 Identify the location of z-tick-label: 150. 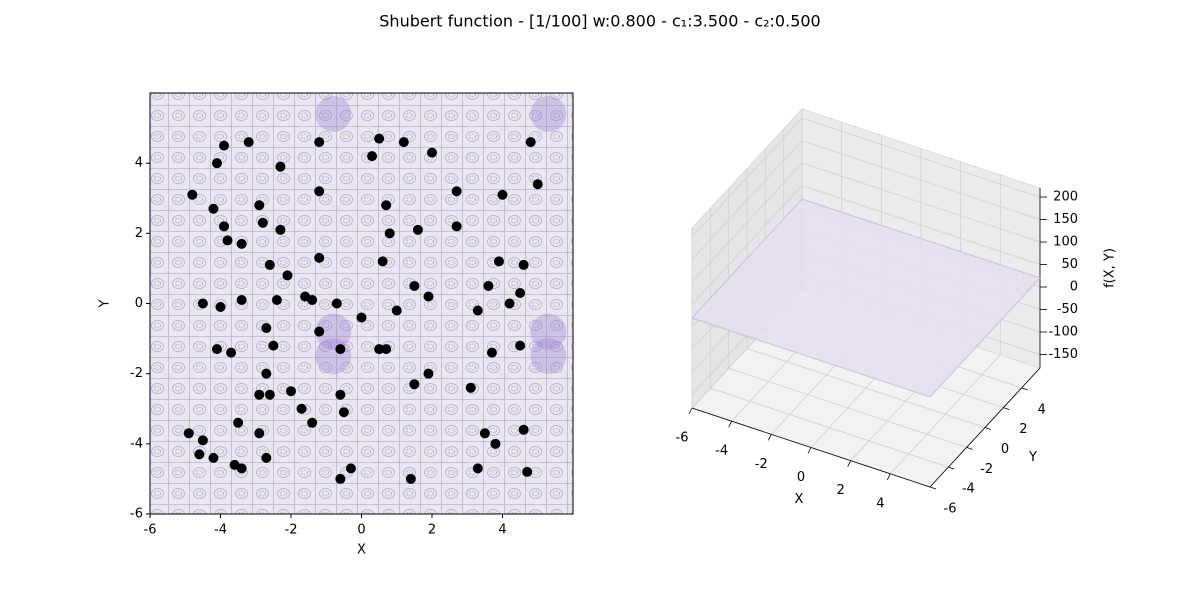
(1065, 219).